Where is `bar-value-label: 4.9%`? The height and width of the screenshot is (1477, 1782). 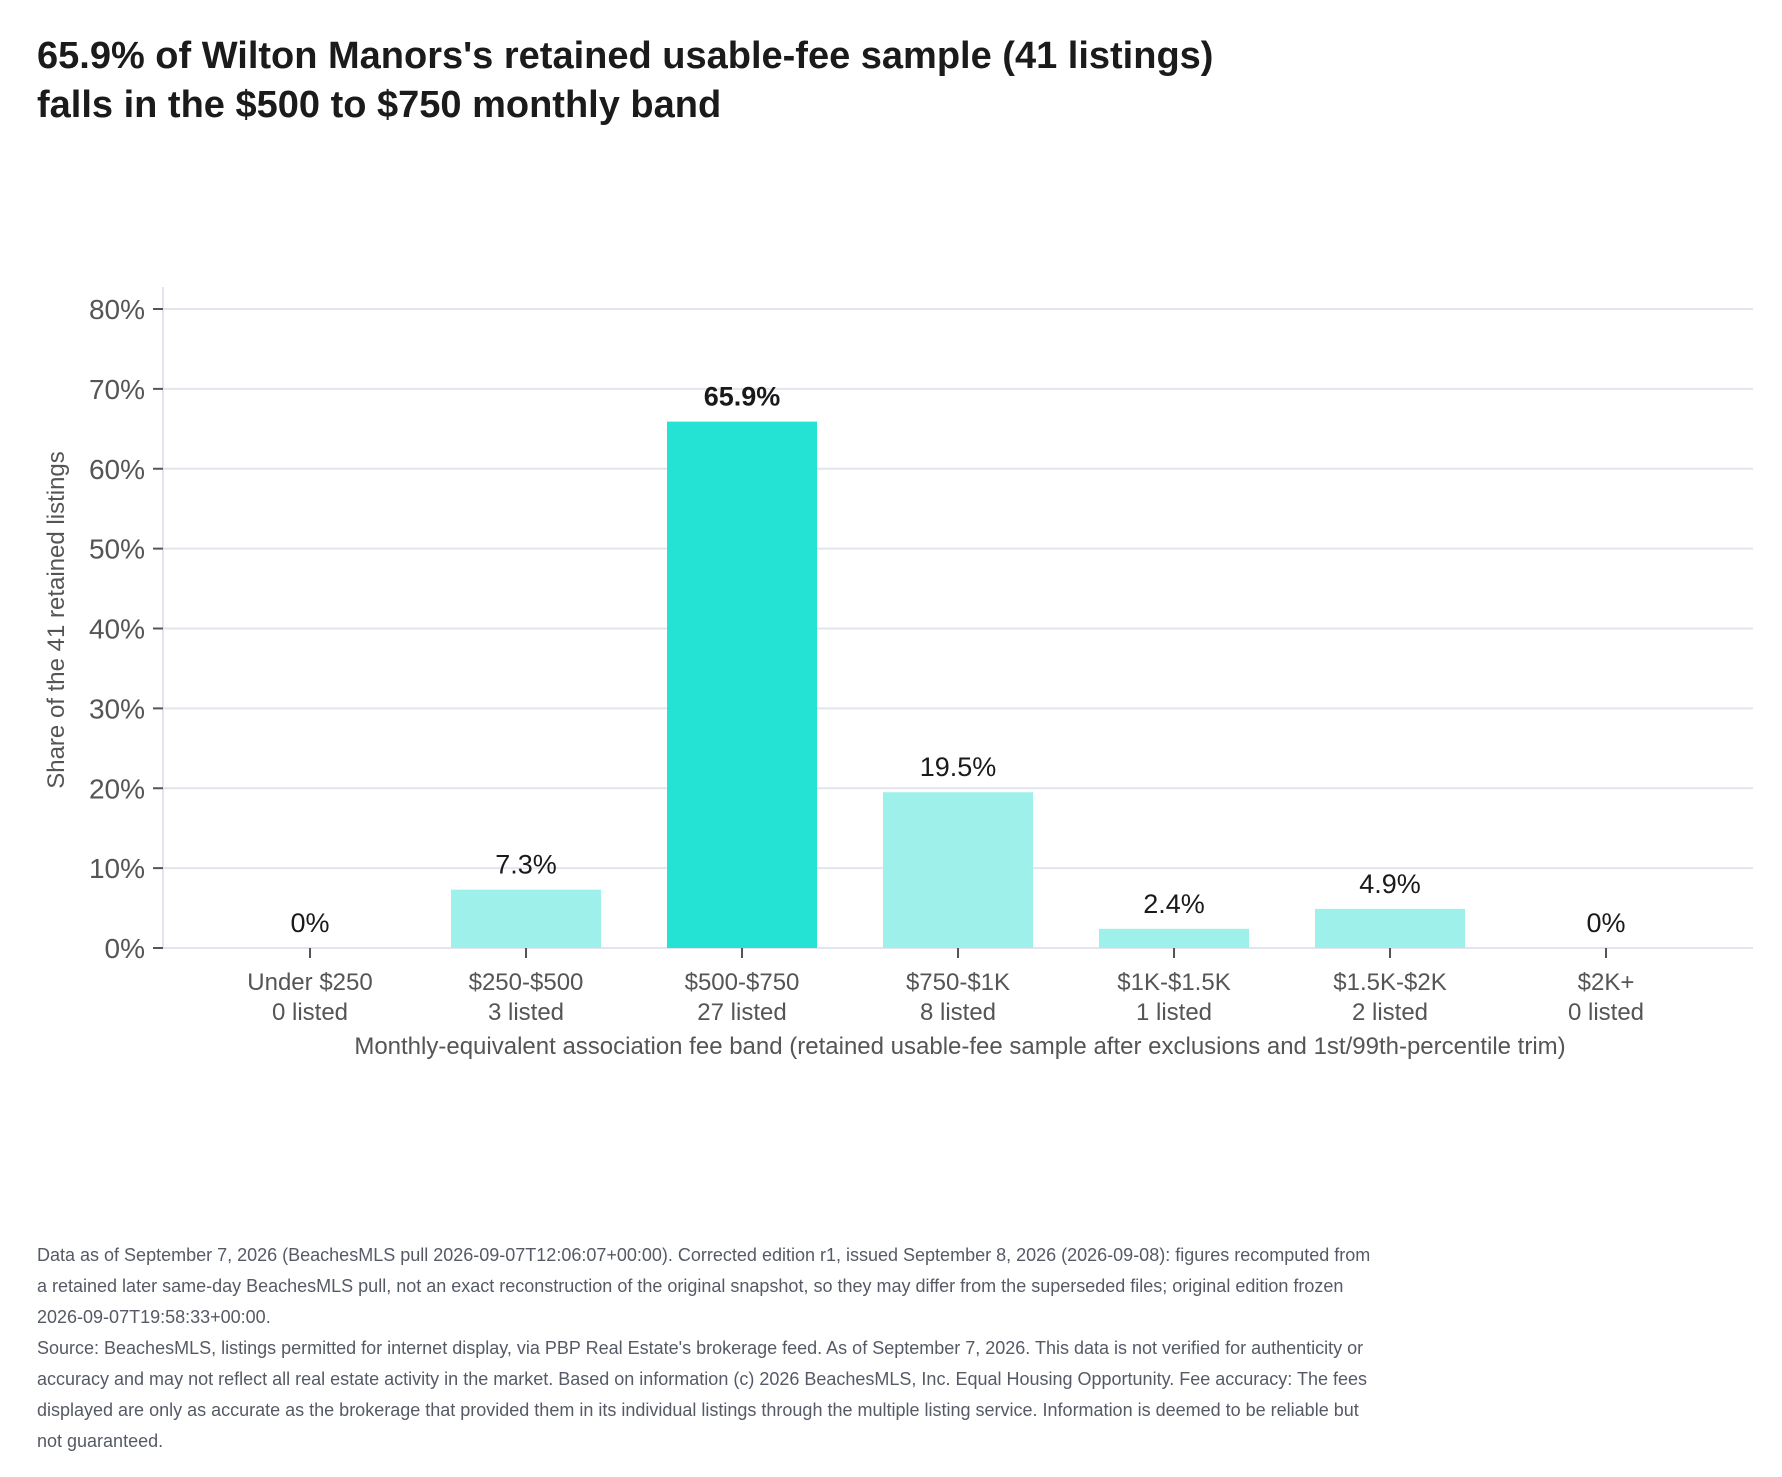
bar-value-label: 4.9% is located at coordinates (1390, 884).